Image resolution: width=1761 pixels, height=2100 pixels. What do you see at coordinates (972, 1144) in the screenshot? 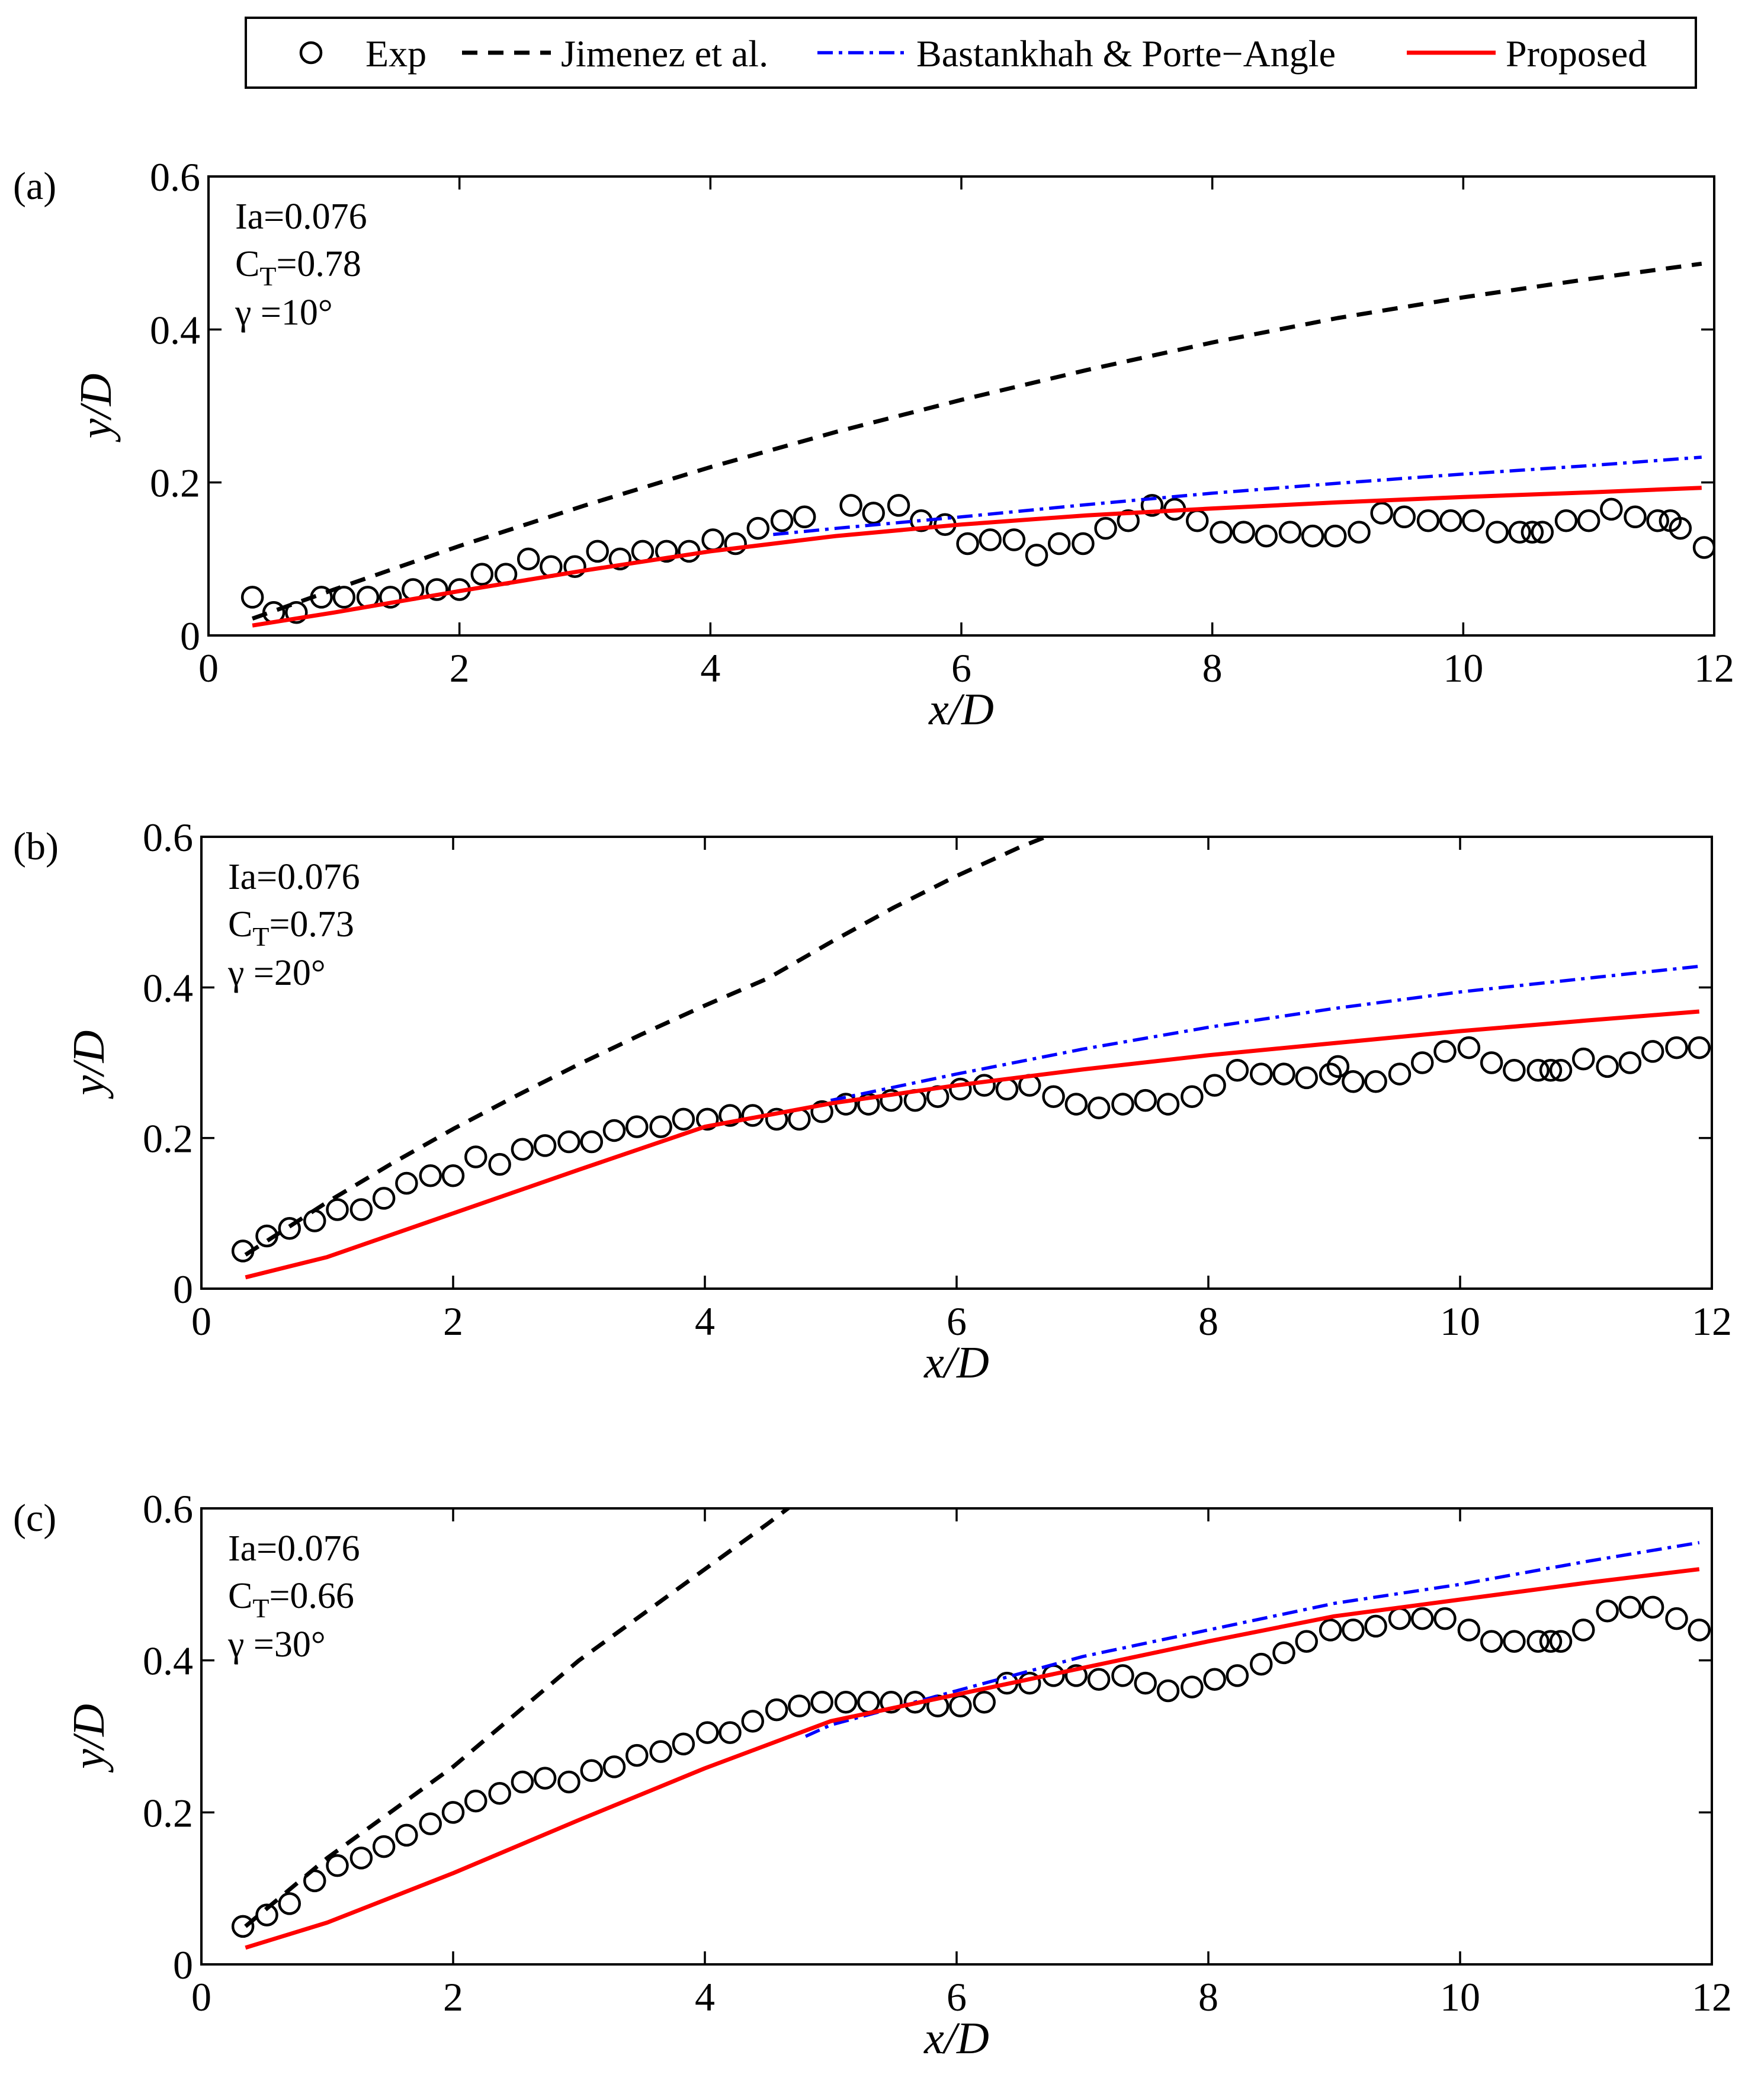
I see `series-line-proposed` at bounding box center [972, 1144].